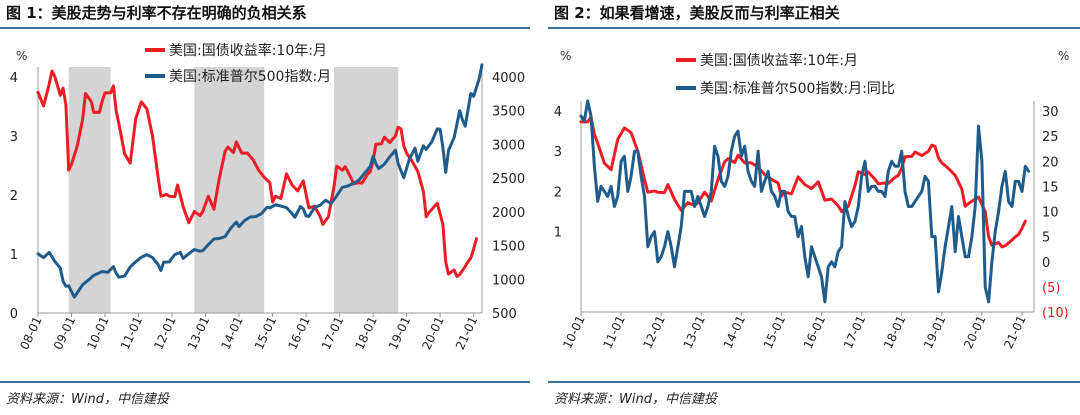  I want to click on y-right-tick-label: 3500, so click(508, 112).